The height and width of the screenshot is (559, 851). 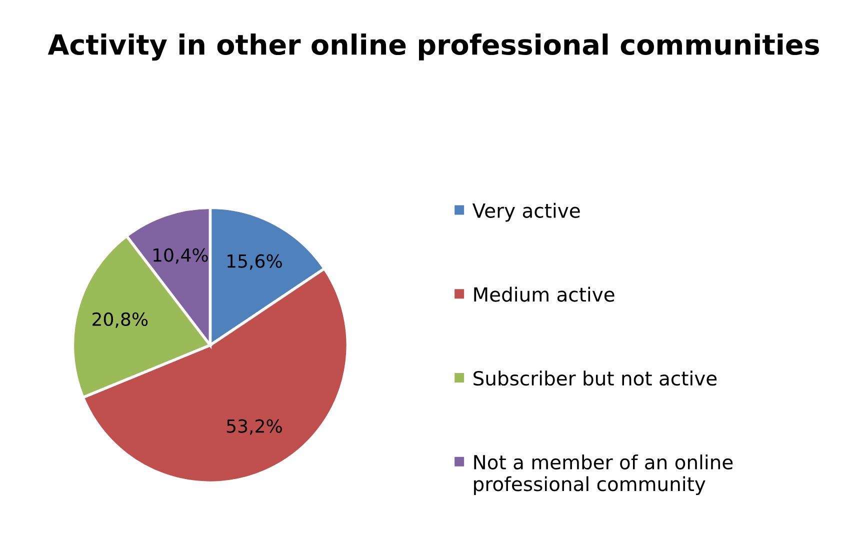 I want to click on data-label: 10,4%, so click(x=180, y=256).